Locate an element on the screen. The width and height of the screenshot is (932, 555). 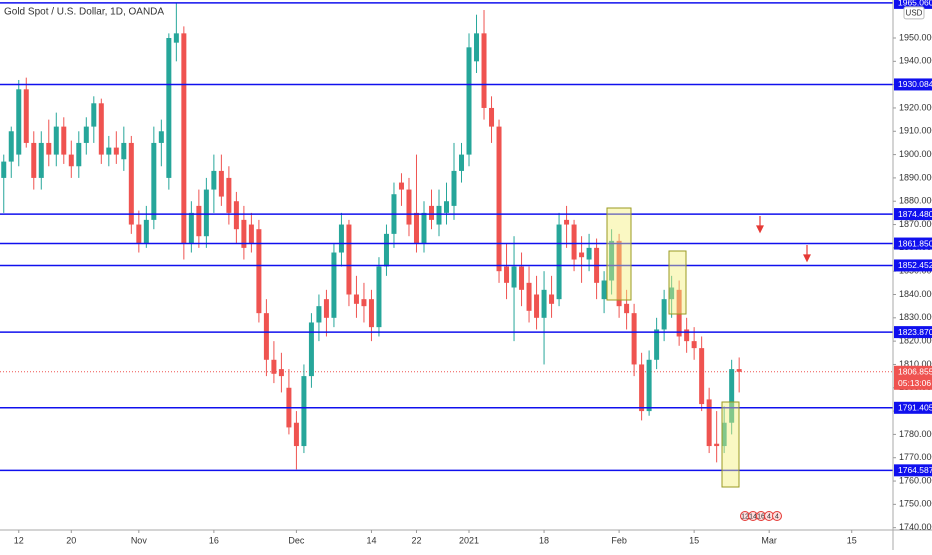
y-tick-label: 1910.000 is located at coordinates (915, 131).